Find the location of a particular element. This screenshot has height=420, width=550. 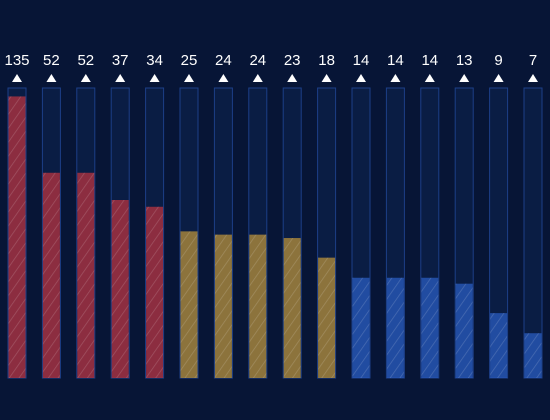

value-label: 37 is located at coordinates (120, 60).